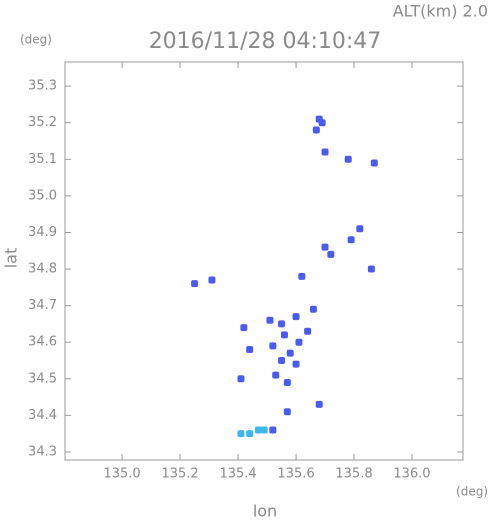 The height and width of the screenshot is (521, 491). What do you see at coordinates (42, 86) in the screenshot?
I see `y-tick-label: 35.3` at bounding box center [42, 86].